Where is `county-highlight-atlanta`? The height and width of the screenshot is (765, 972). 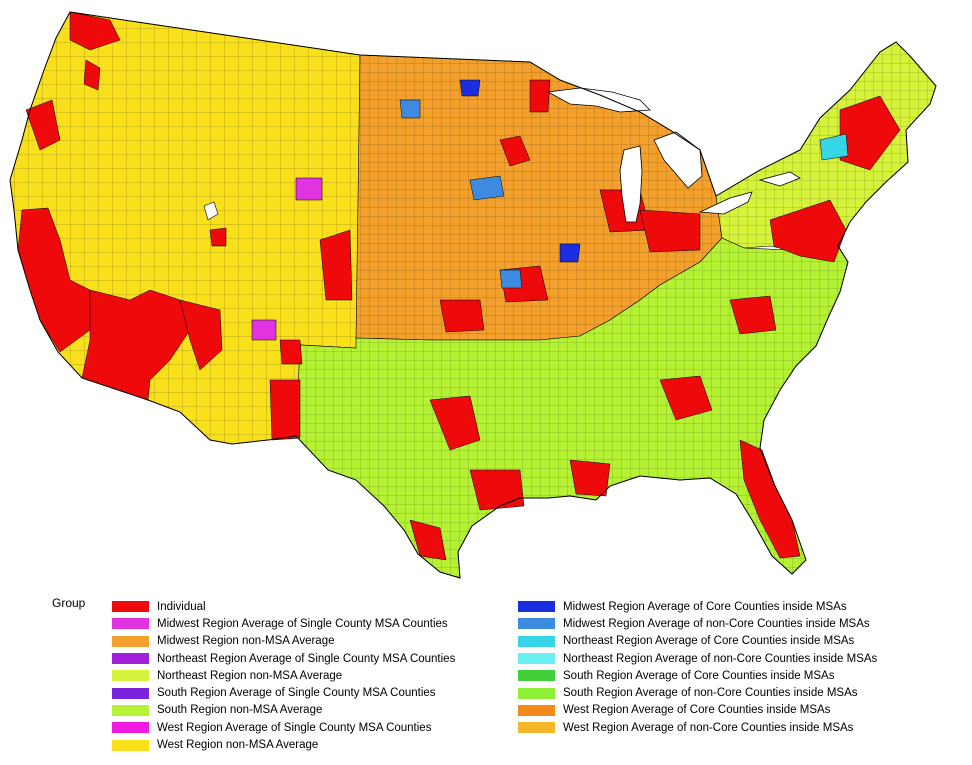
county-highlight-atlanta is located at coordinates (686, 398).